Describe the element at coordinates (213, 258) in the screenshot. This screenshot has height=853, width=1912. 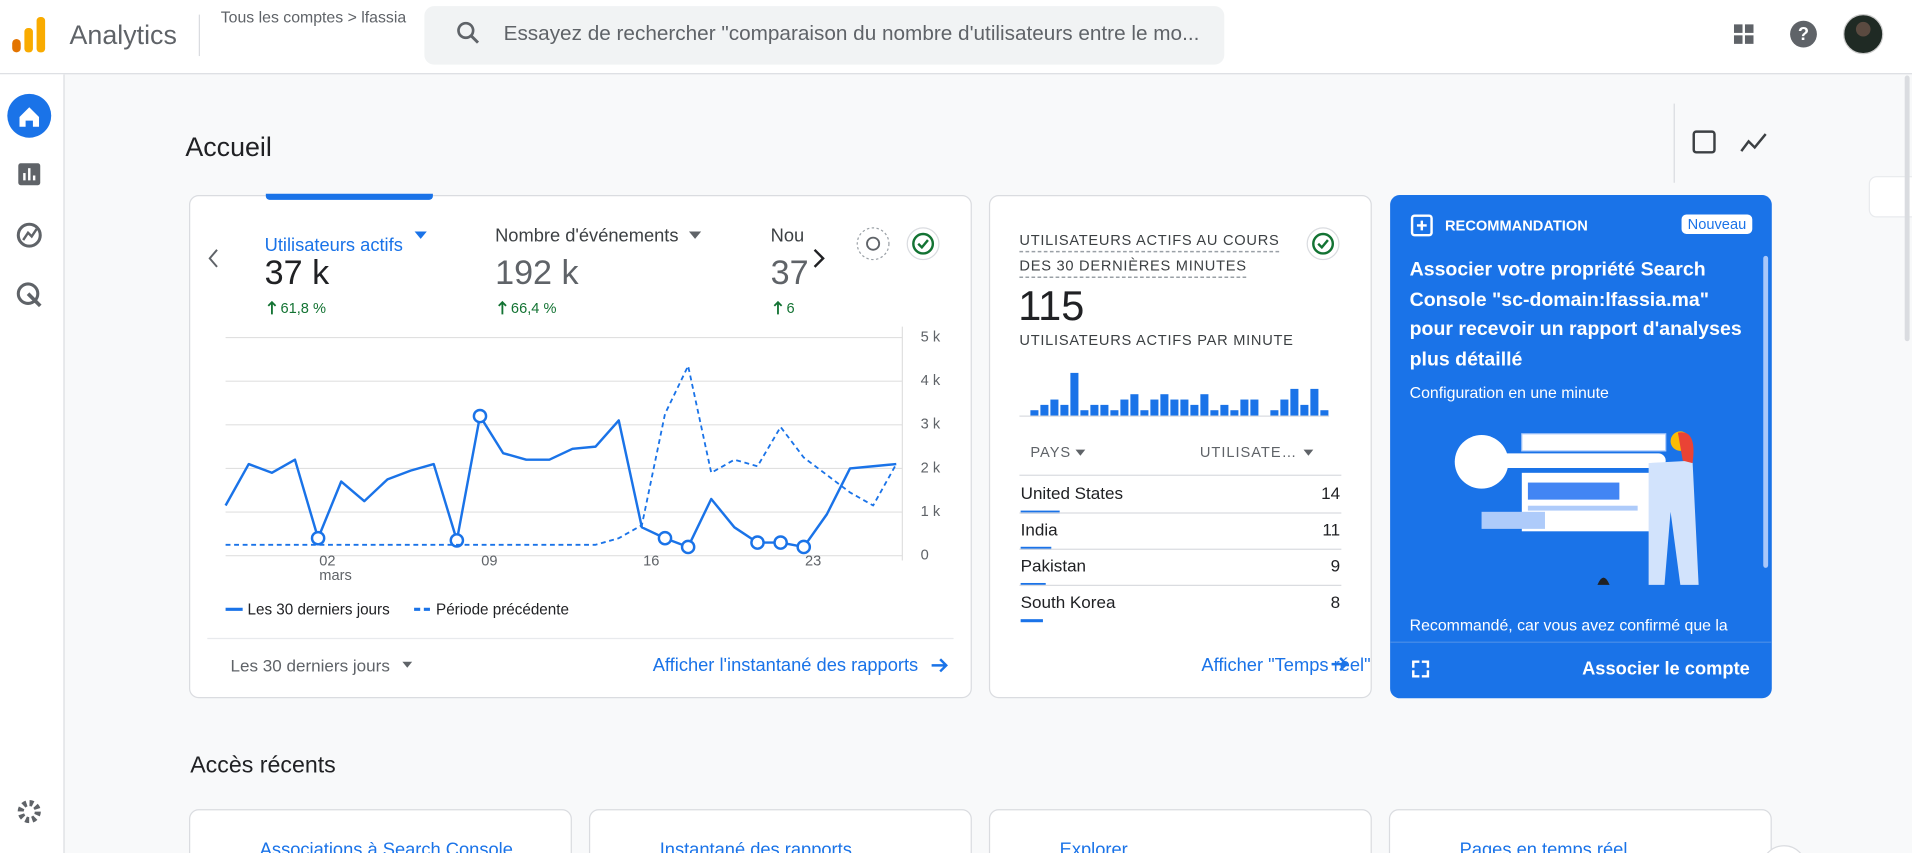
I see `prev-arrow` at that location.